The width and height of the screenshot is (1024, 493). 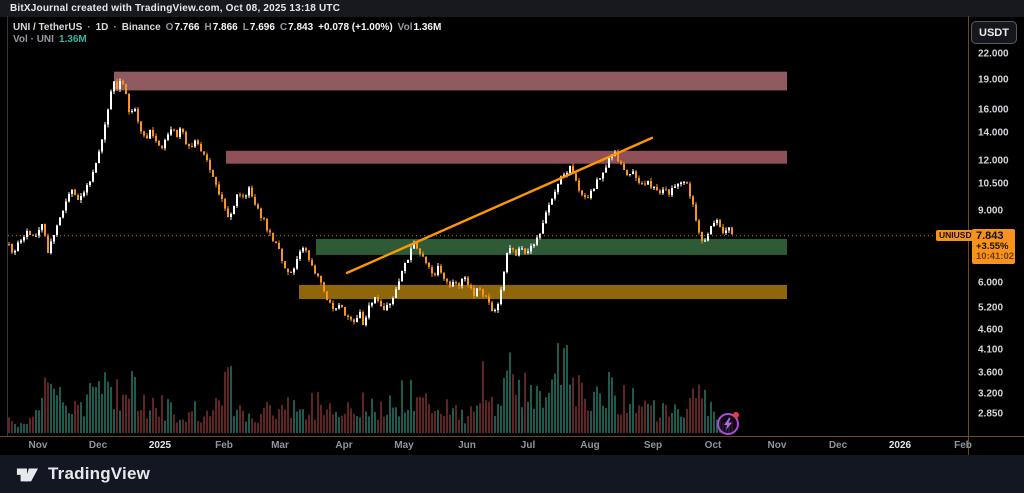 I want to click on ohlc-value: 7.866, so click(x=225, y=27).